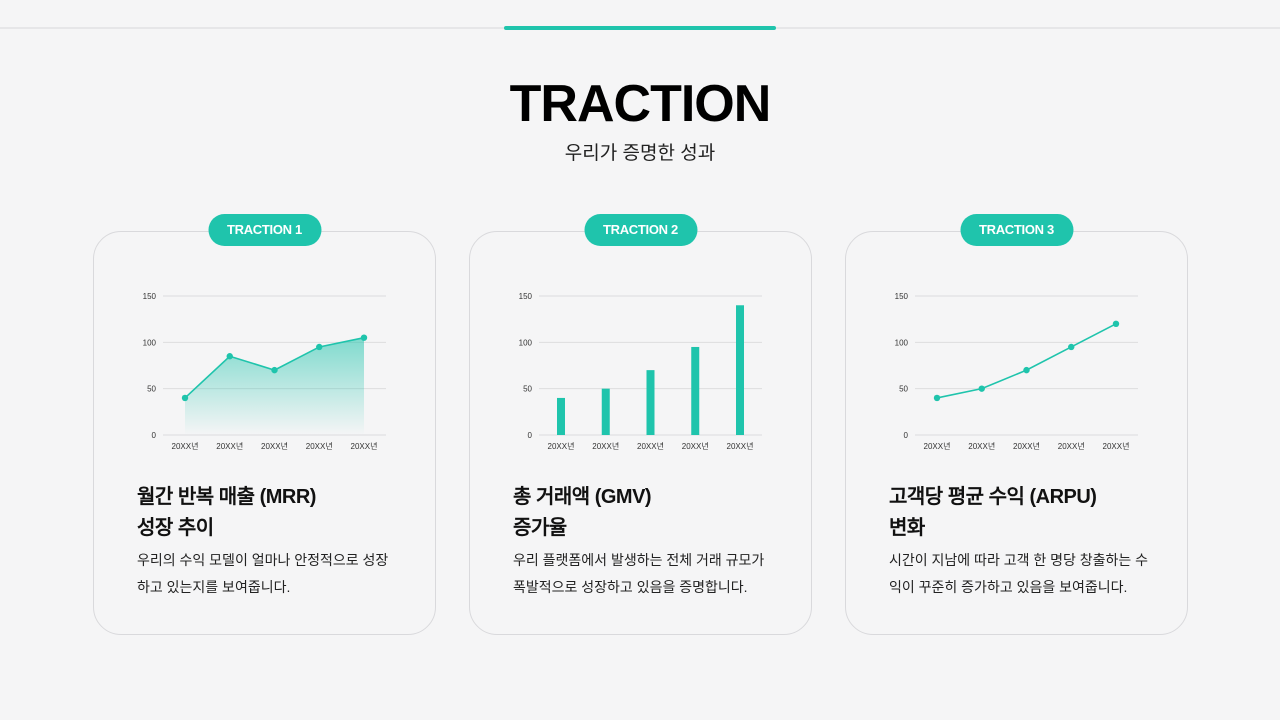 The width and height of the screenshot is (1280, 720). What do you see at coordinates (264, 230) in the screenshot?
I see `traction-badge: TRACTION 1` at bounding box center [264, 230].